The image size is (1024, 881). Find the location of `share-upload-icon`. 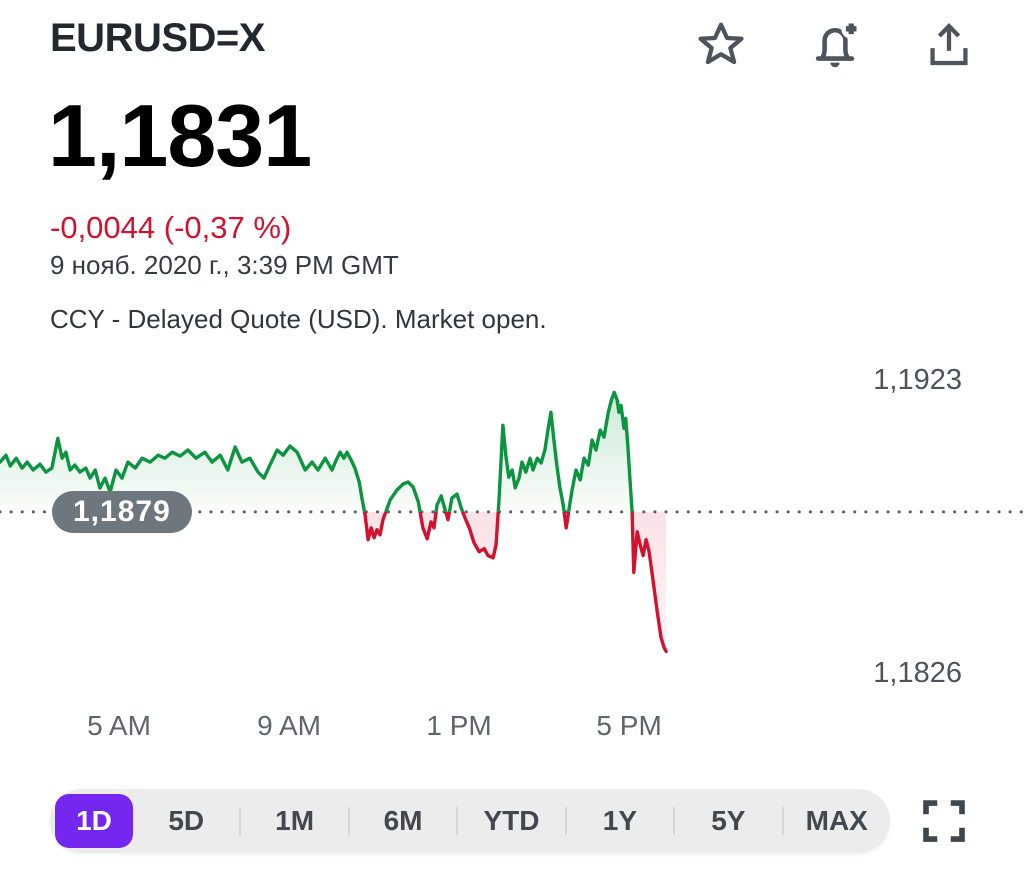

share-upload-icon is located at coordinates (949, 45).